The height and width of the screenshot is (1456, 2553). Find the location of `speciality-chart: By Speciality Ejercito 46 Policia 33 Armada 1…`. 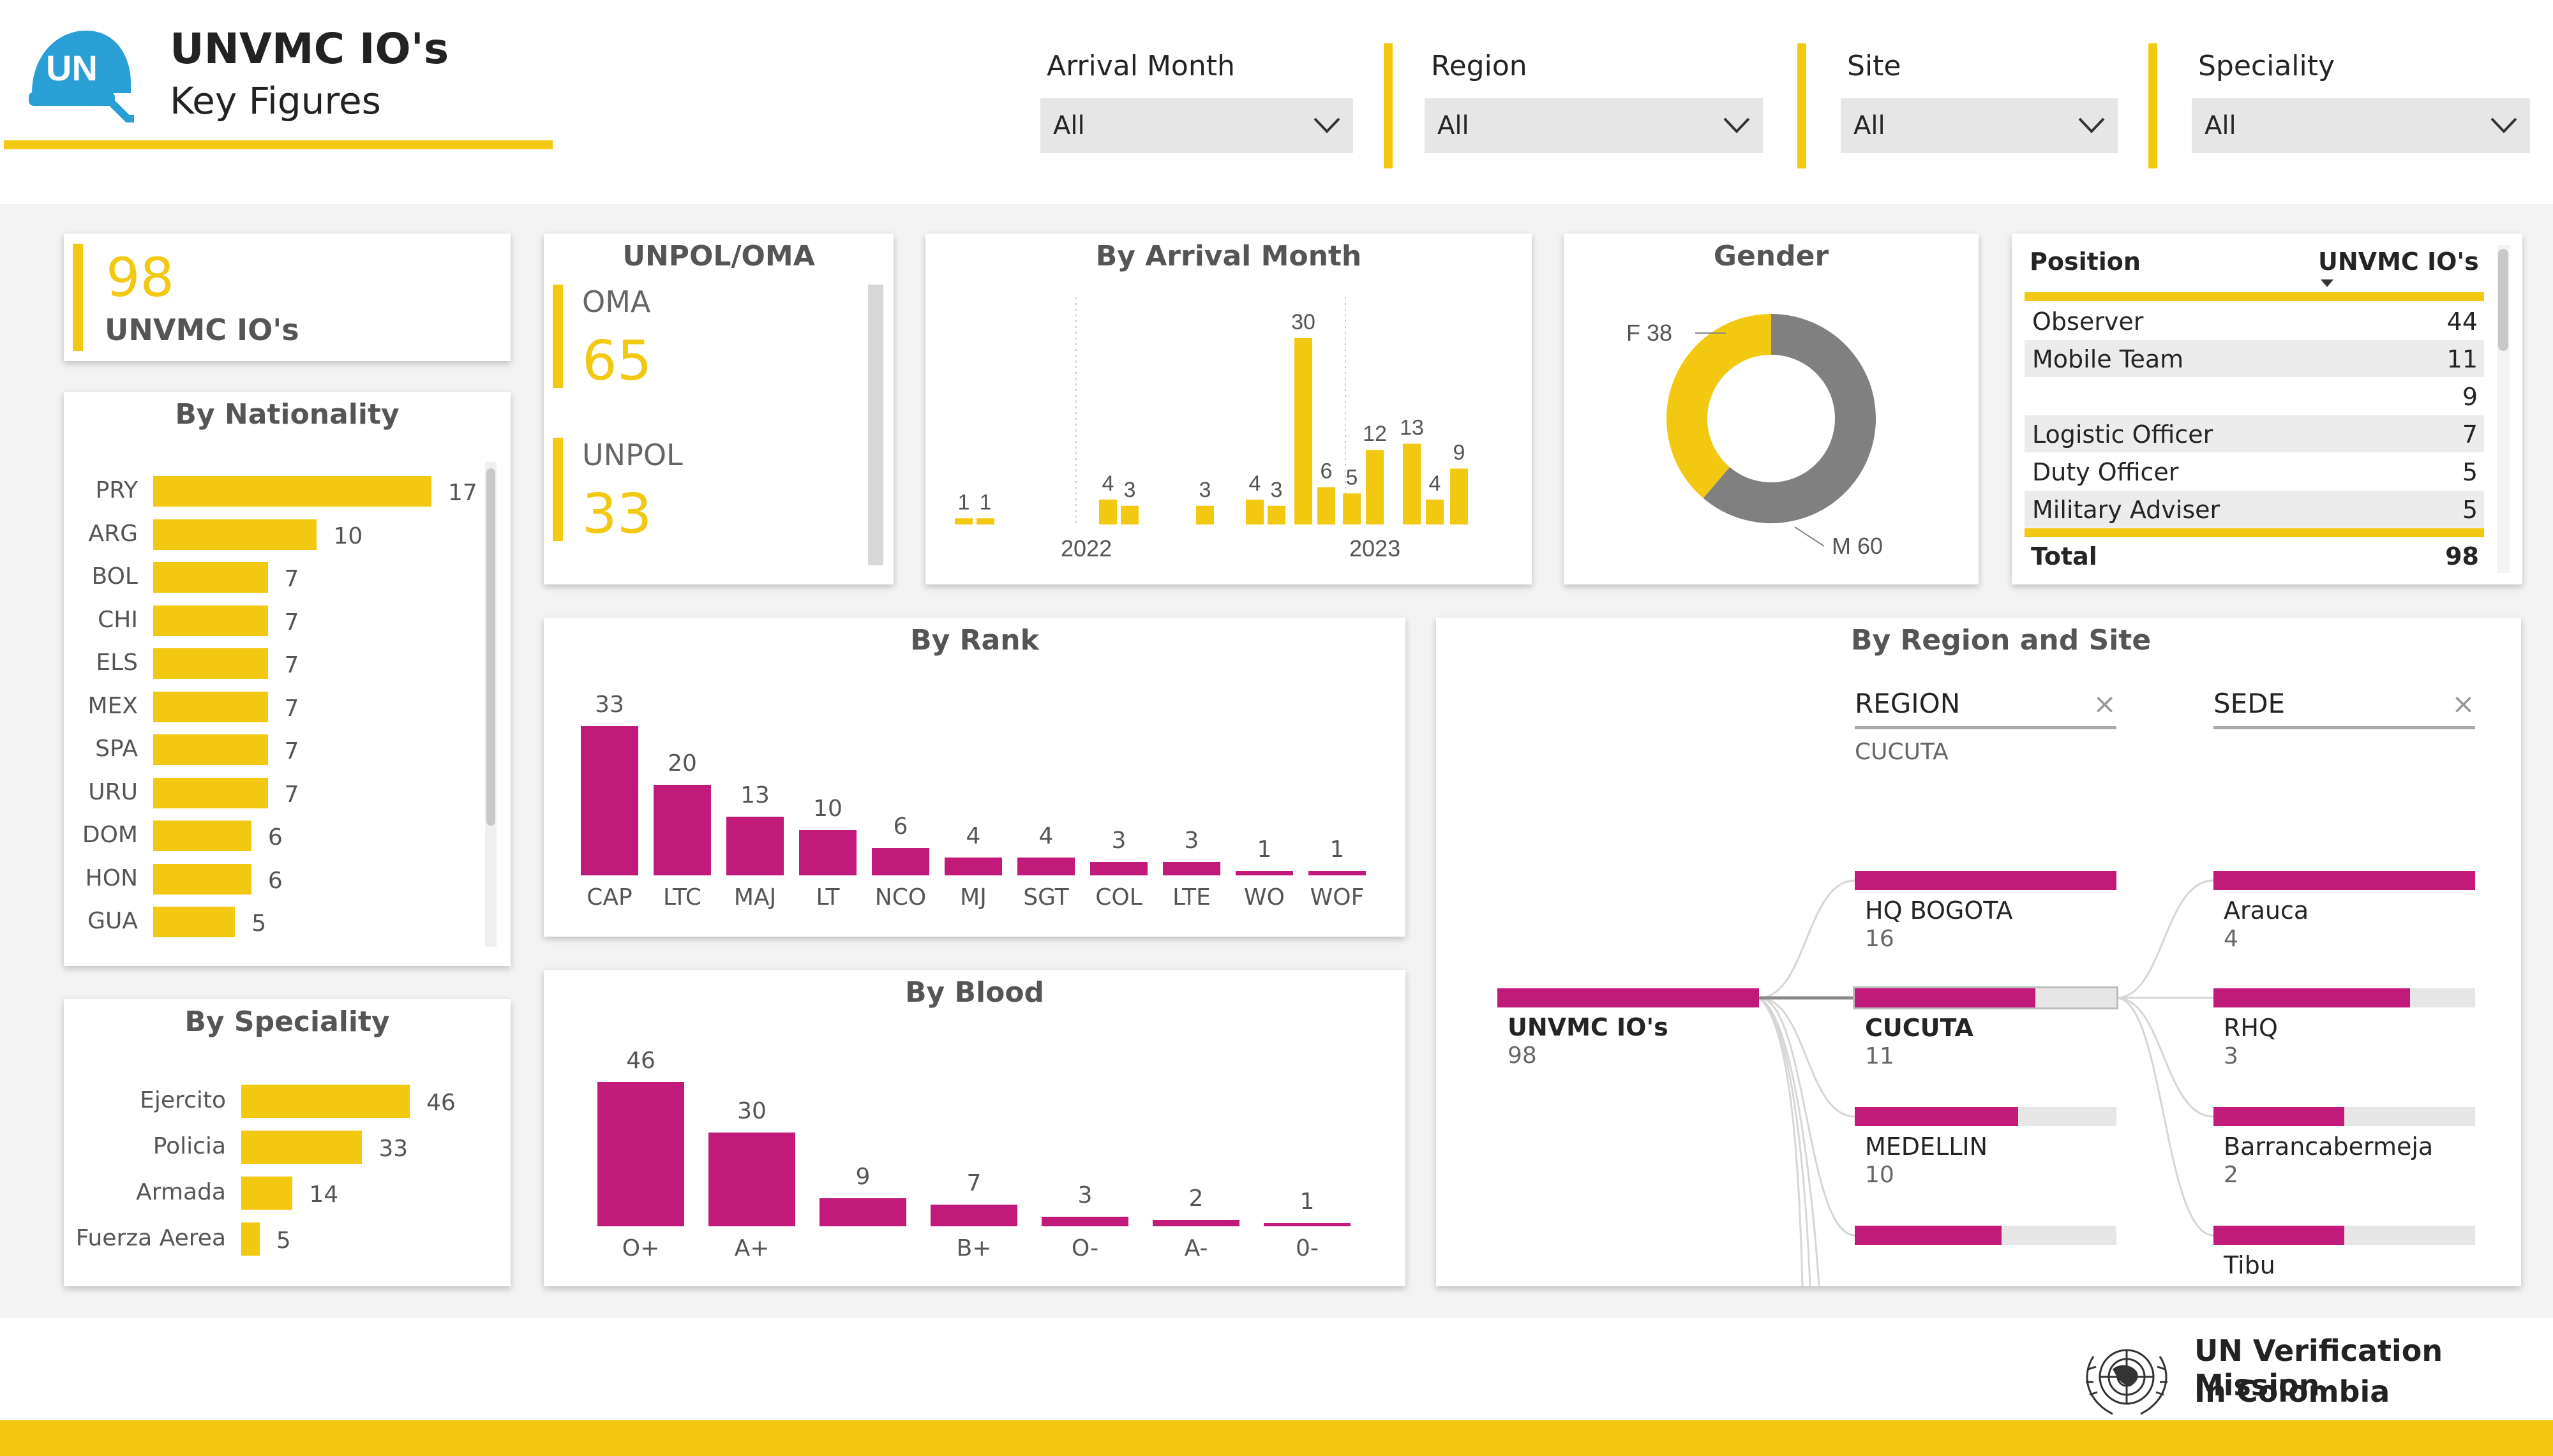

speciality-chart: By Speciality Ejercito 46 Policia 33 Armada 1… is located at coordinates (287, 1142).